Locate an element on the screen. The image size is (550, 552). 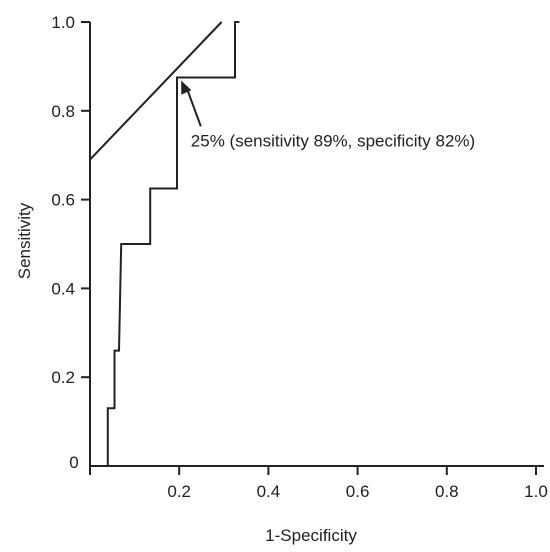
annotation-arrow-line is located at coordinates (193, 106).